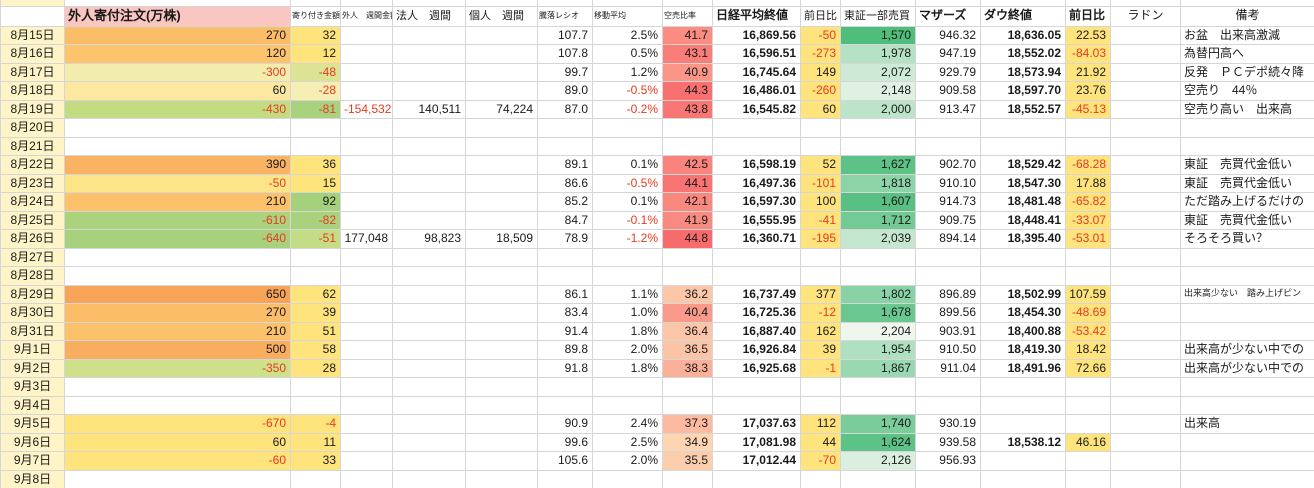 The height and width of the screenshot is (488, 1314). What do you see at coordinates (315, 109) in the screenshot?
I see `cell-c: -81` at bounding box center [315, 109].